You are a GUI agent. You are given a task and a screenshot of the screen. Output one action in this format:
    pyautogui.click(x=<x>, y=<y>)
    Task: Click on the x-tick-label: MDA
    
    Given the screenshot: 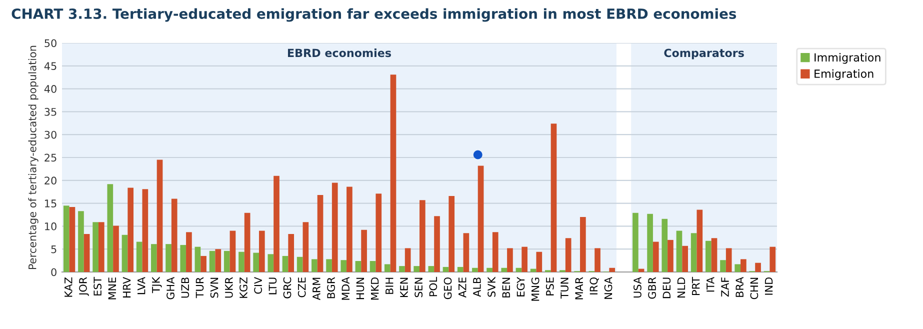 What is the action you would take?
    pyautogui.click(x=346, y=288)
    